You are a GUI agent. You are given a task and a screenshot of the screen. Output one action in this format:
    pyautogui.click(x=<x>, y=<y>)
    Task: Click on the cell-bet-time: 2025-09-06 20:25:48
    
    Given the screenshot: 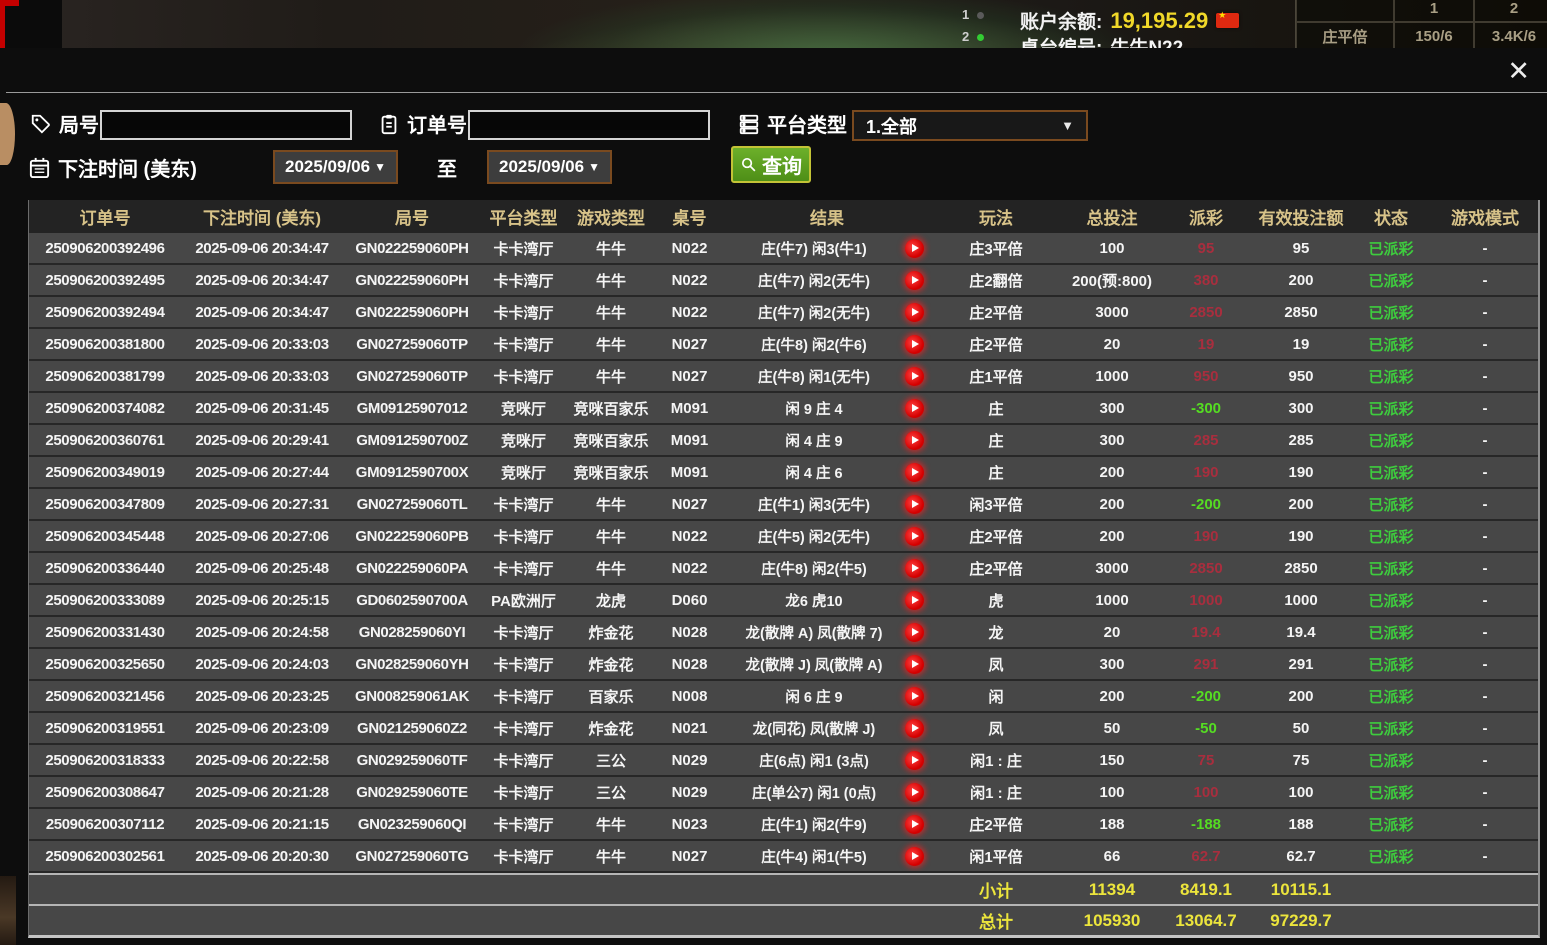 What is the action you would take?
    pyautogui.click(x=262, y=568)
    